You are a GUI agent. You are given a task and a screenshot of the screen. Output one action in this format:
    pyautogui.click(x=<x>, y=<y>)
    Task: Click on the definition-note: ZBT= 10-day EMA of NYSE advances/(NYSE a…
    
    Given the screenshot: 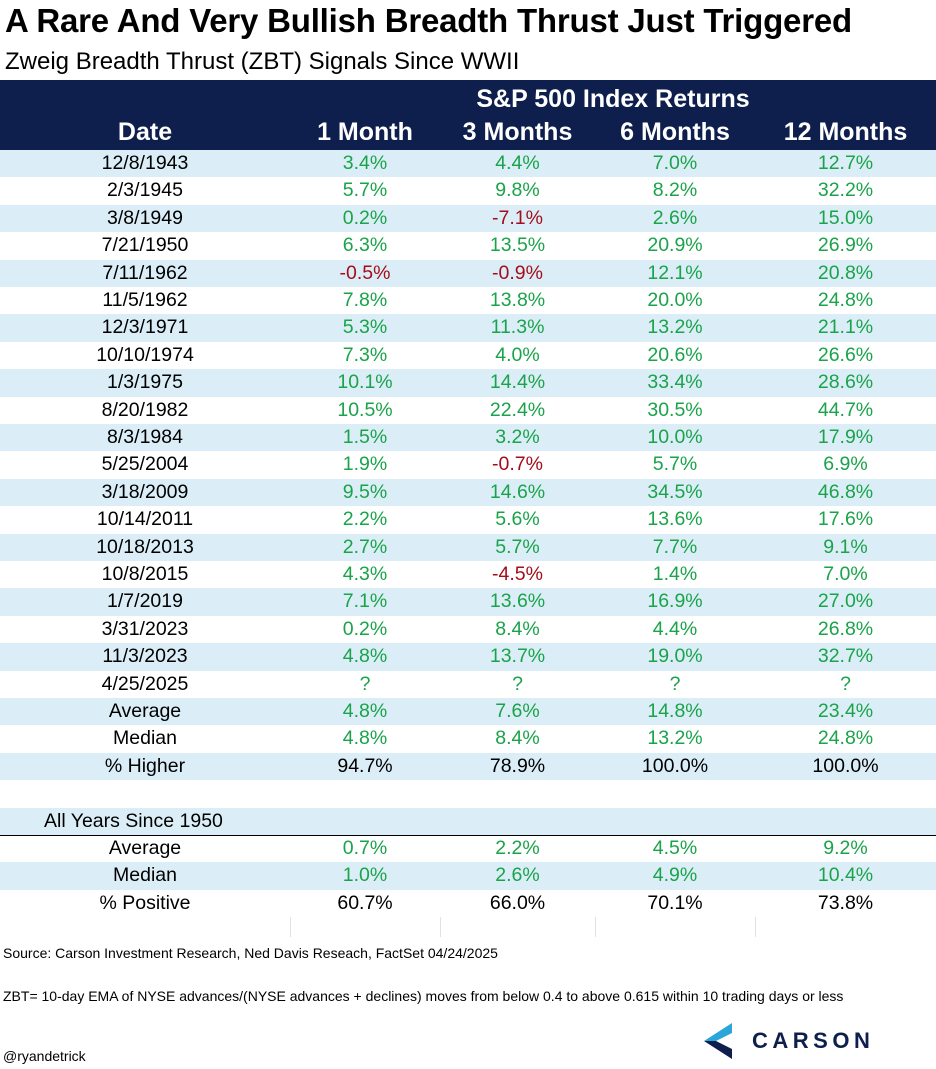 What is the action you would take?
    pyautogui.click(x=423, y=996)
    